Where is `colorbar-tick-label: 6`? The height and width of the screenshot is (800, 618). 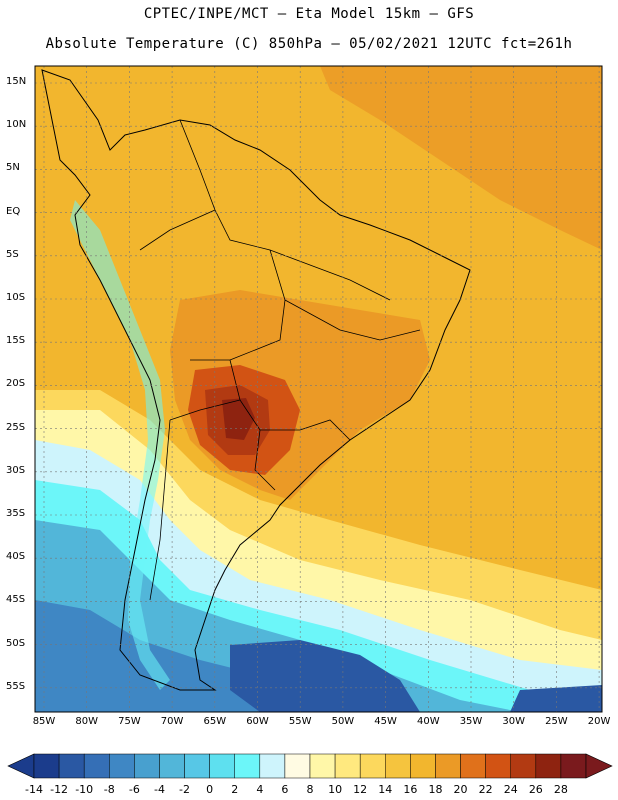 colorbar-tick-label: 6 is located at coordinates (285, 789).